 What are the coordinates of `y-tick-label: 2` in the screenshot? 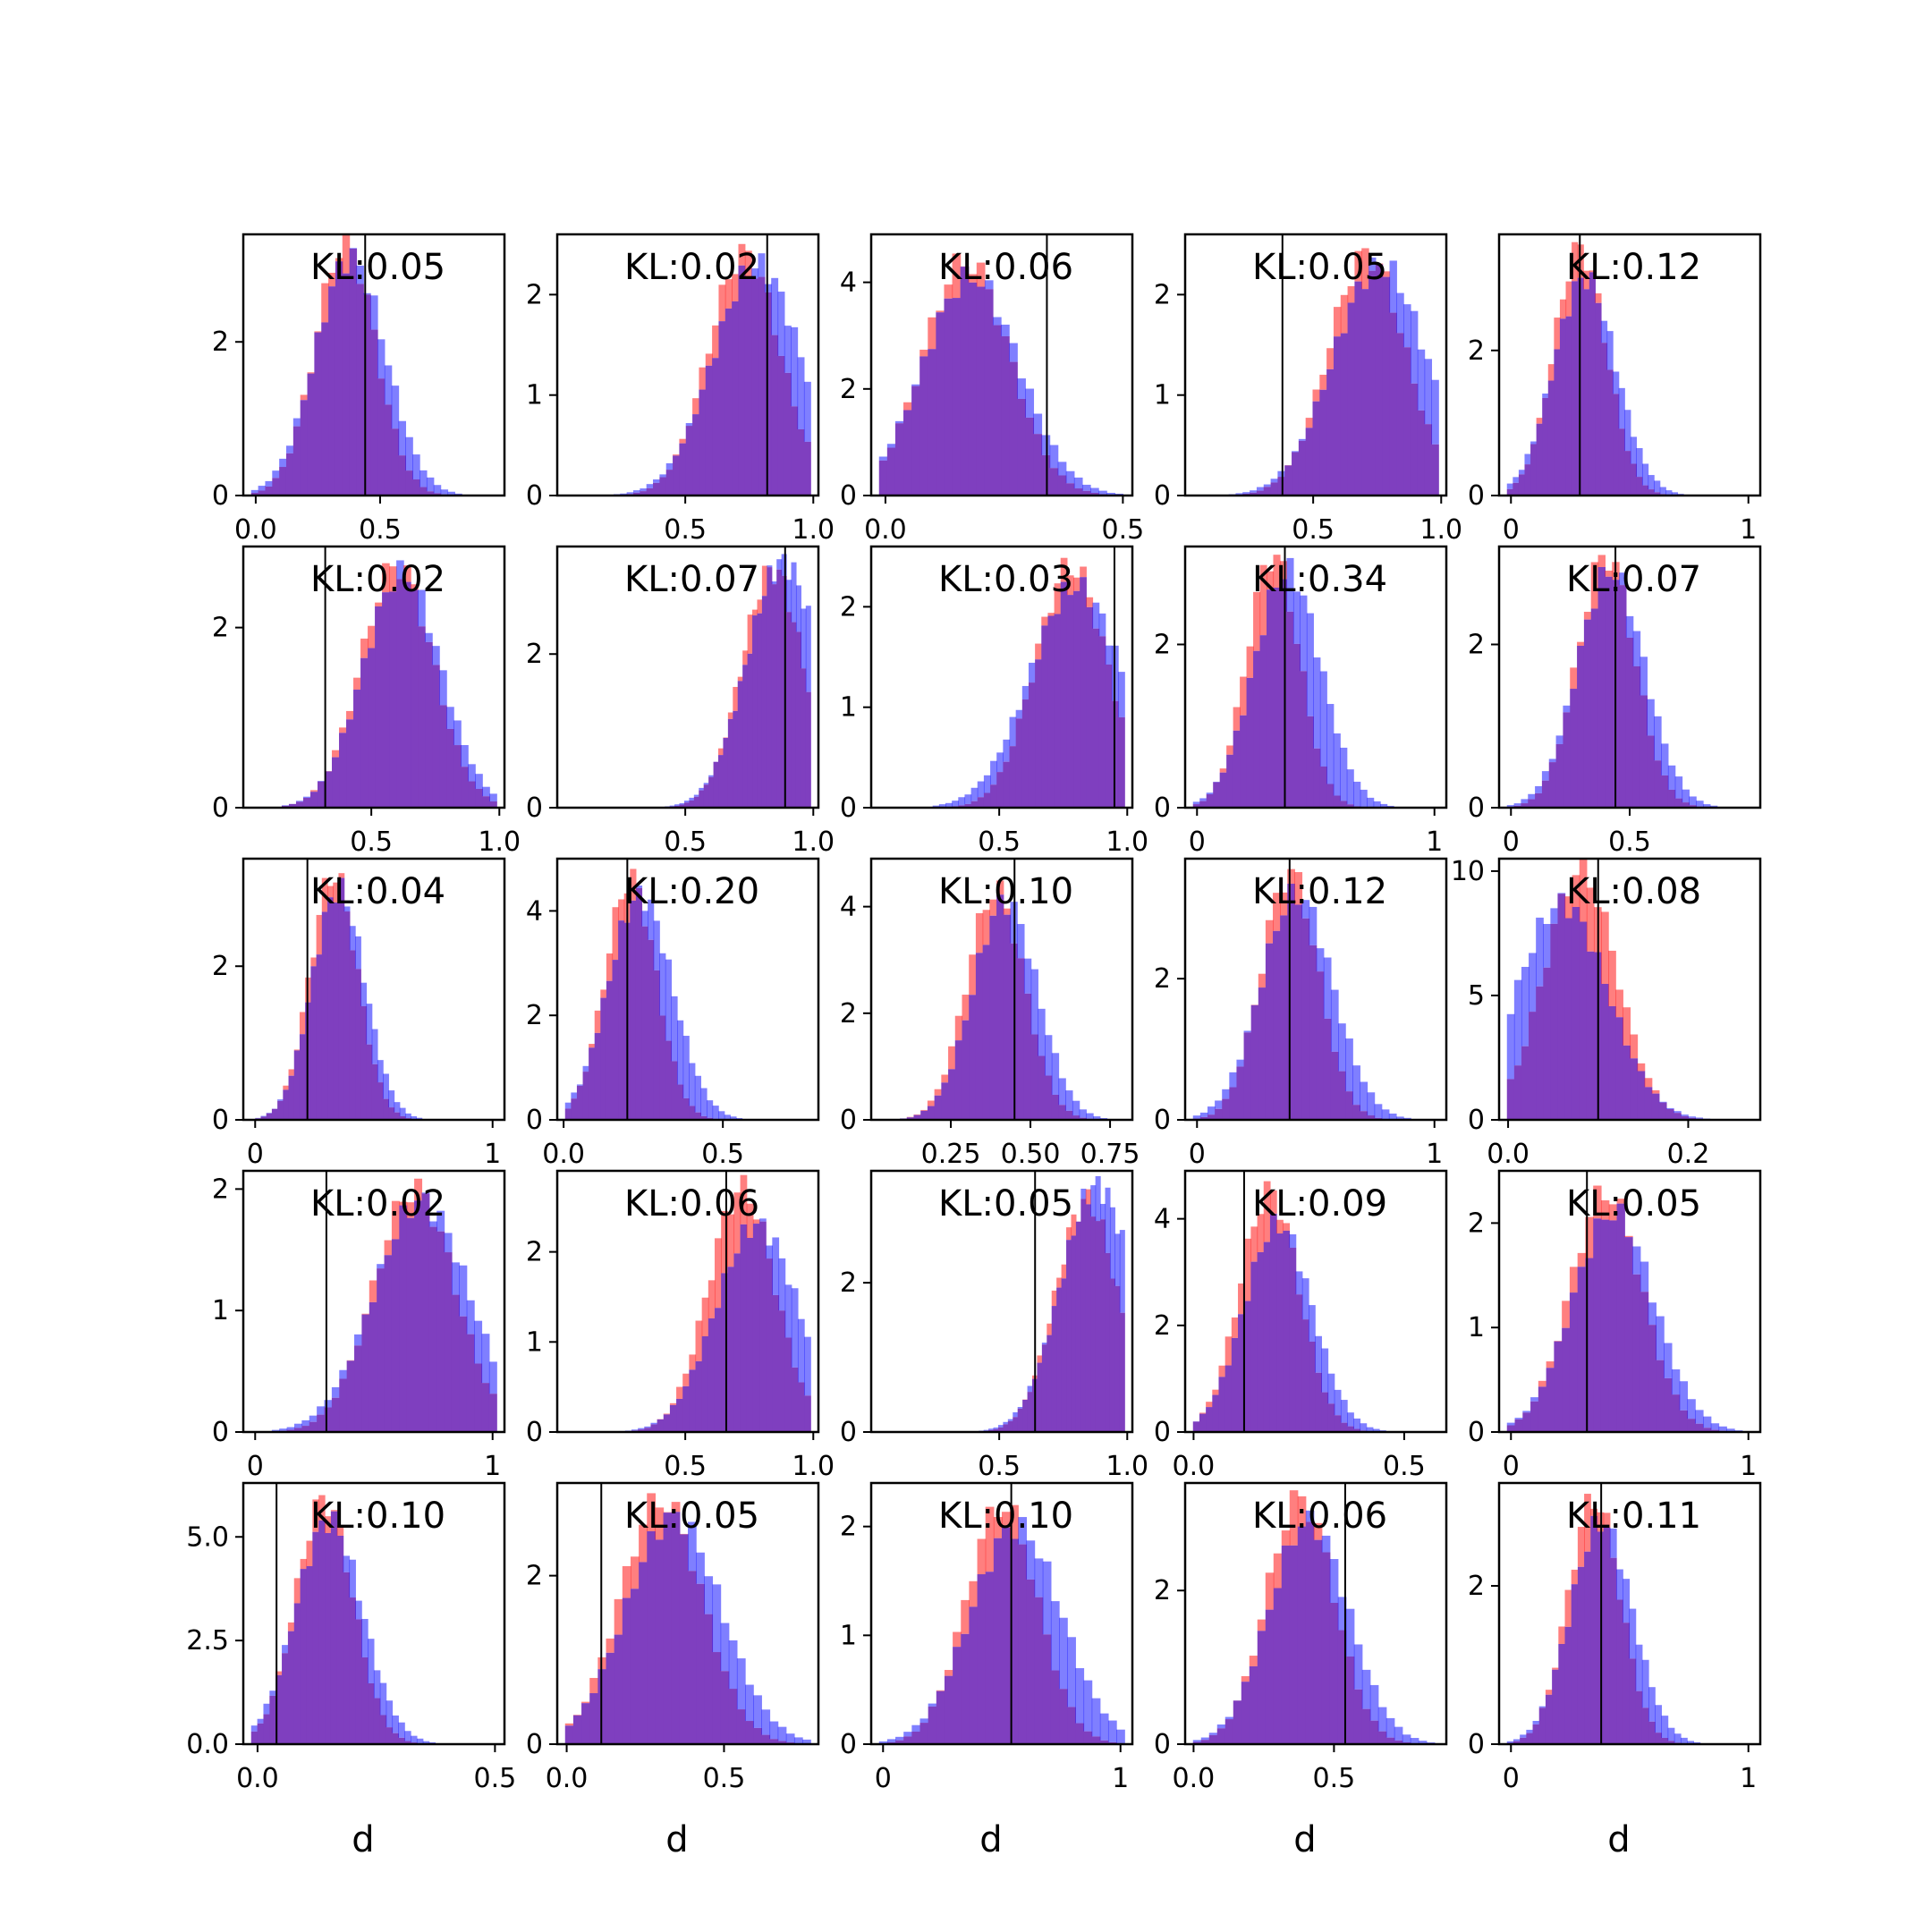 It's located at (848, 389).